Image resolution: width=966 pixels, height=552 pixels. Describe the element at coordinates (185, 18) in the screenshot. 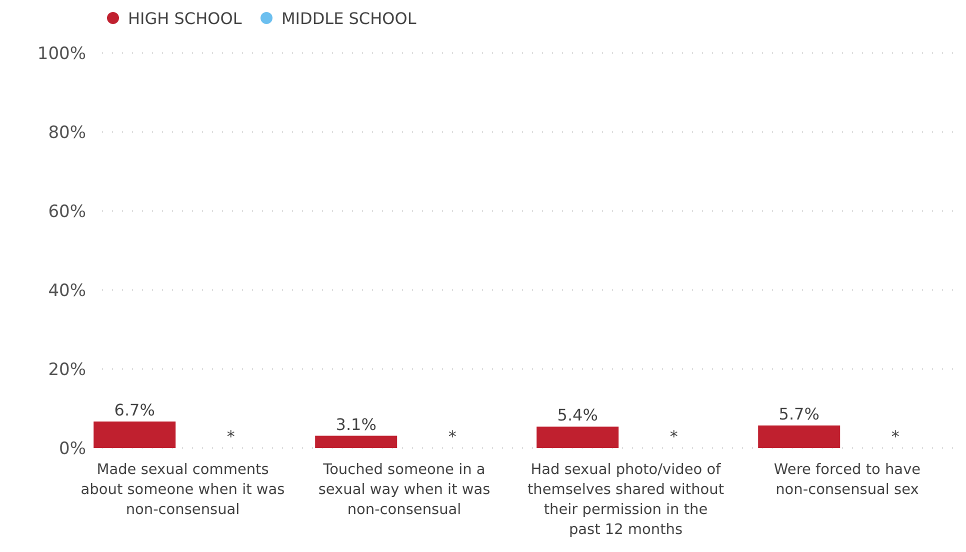

I see `legend-label: HIGH SCHOOL` at that location.